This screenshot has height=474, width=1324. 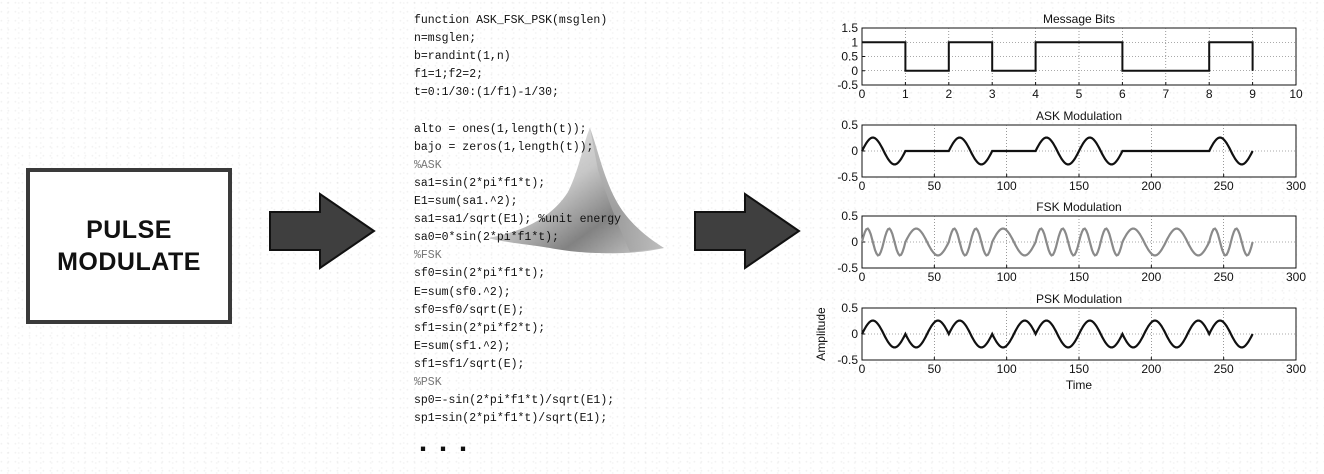 What do you see at coordinates (486, 238) in the screenshot?
I see `code-line: sa0=0*sin(2*pi*f1*t);` at bounding box center [486, 238].